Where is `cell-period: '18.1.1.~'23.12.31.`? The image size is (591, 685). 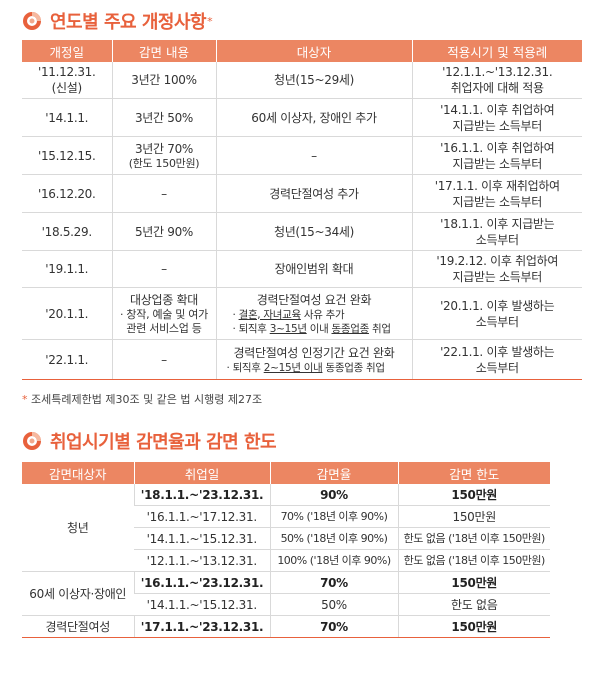
cell-period: '18.1.1.~'23.12.31. is located at coordinates (201, 495).